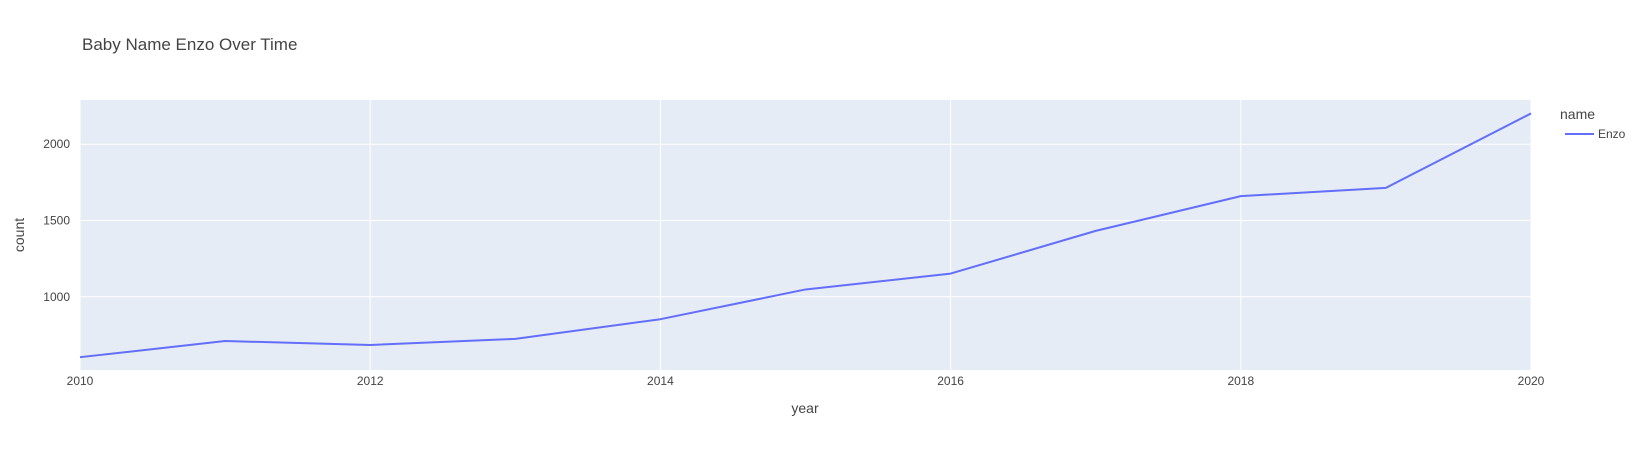  I want to click on data-point-enzo-2018, so click(1241, 196).